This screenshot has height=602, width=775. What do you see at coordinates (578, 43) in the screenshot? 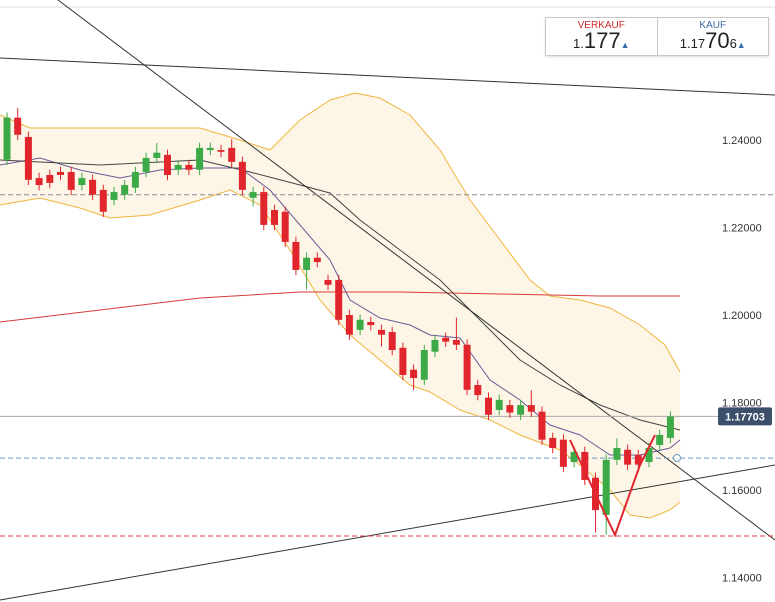
I see `sell-prefix: 1.` at bounding box center [578, 43].